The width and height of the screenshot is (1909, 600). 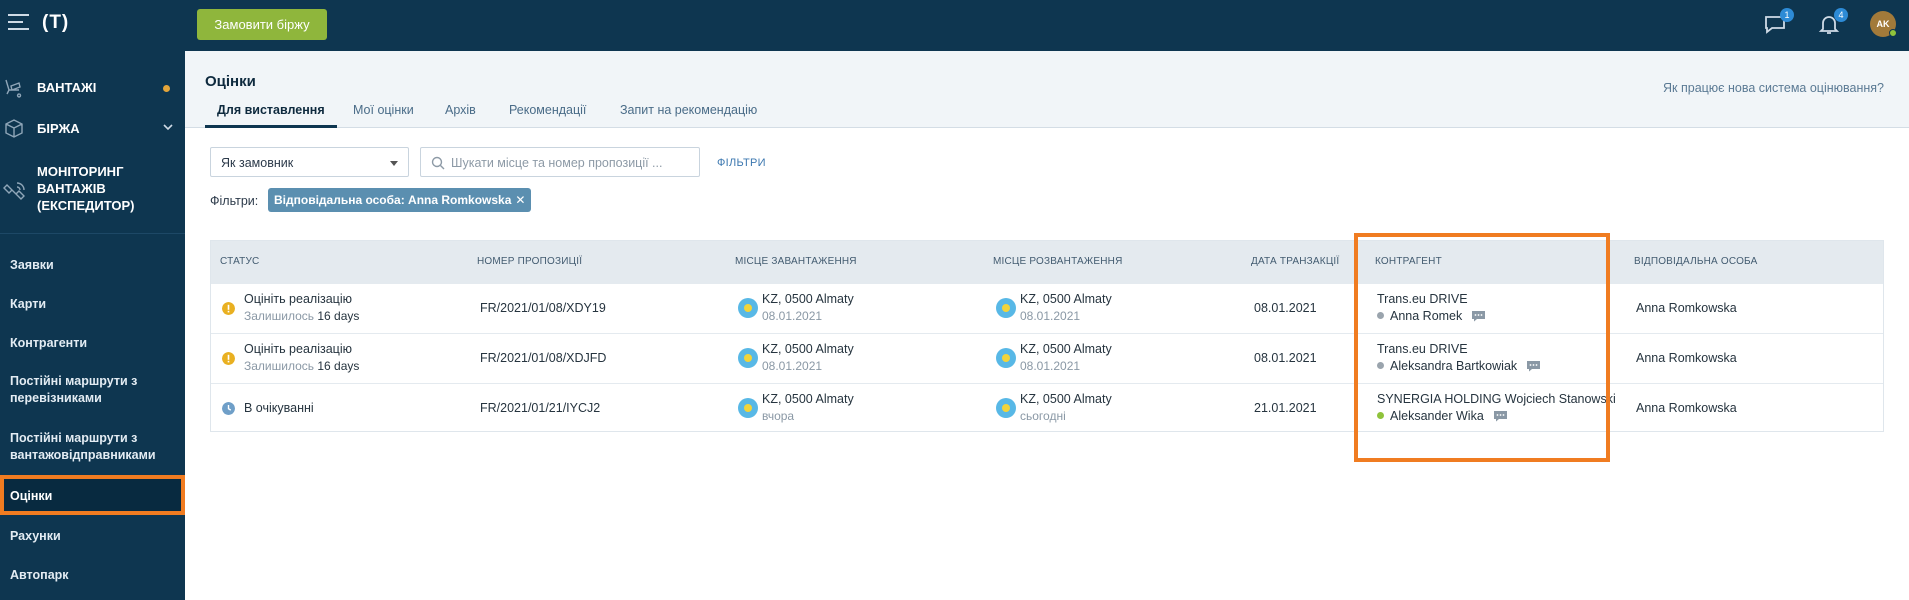 What do you see at coordinates (1454, 366) in the screenshot?
I see `contractor-person-name: Aleksandra Bartkowiak` at bounding box center [1454, 366].